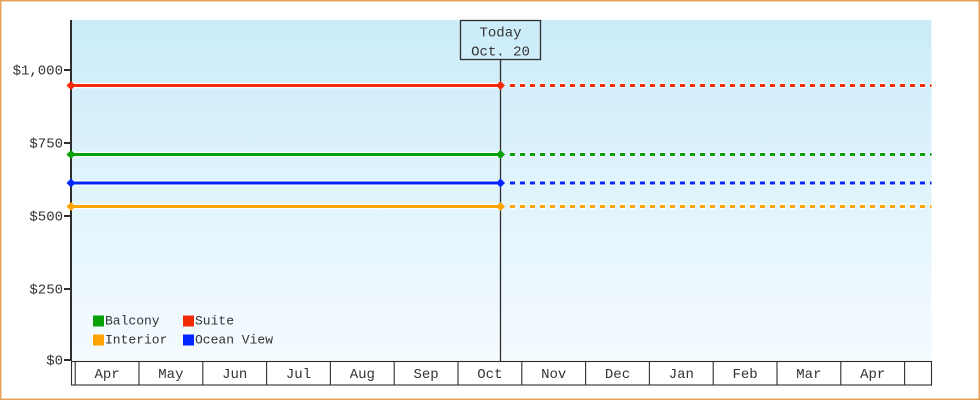  Describe the element at coordinates (489, 375) in the screenshot. I see `svg-text: Oct` at that location.